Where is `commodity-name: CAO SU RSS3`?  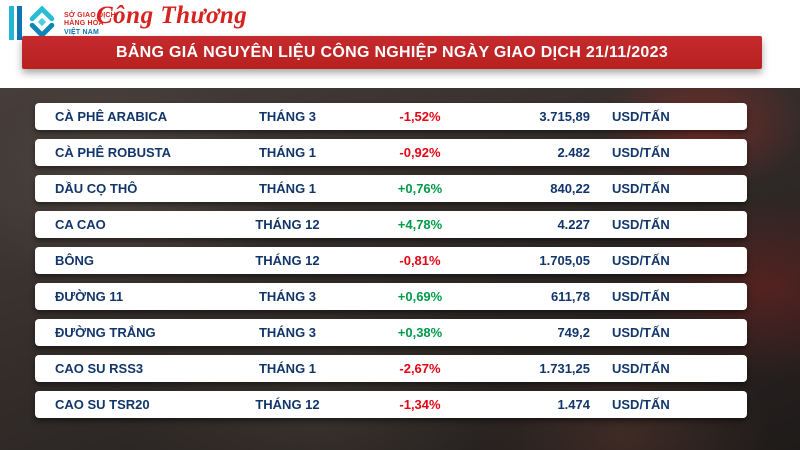
commodity-name: CAO SU RSS3 is located at coordinates (99, 368).